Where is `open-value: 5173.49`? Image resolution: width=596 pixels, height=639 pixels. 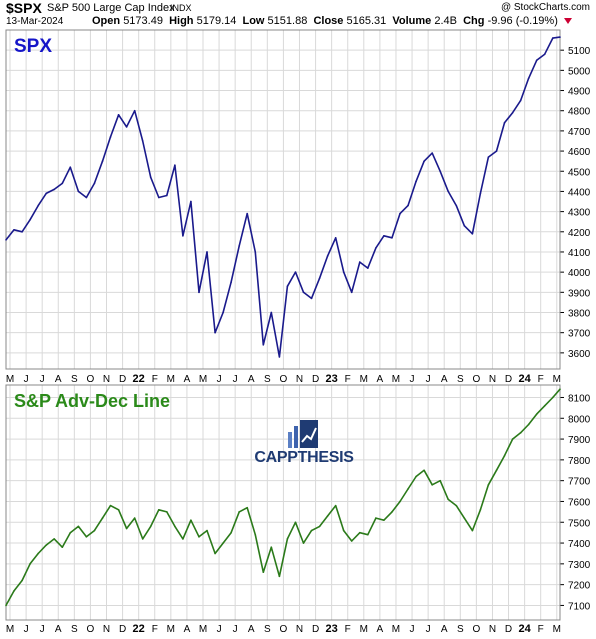 open-value: 5173.49 is located at coordinates (143, 21).